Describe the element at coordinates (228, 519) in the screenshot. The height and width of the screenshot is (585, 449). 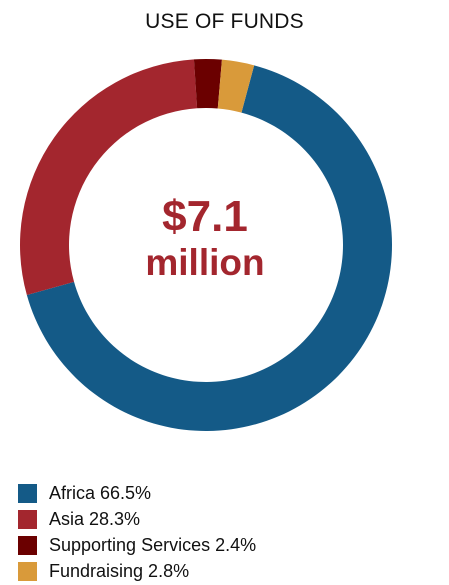
I see `legend-item-asia: Asia 28.3%` at that location.